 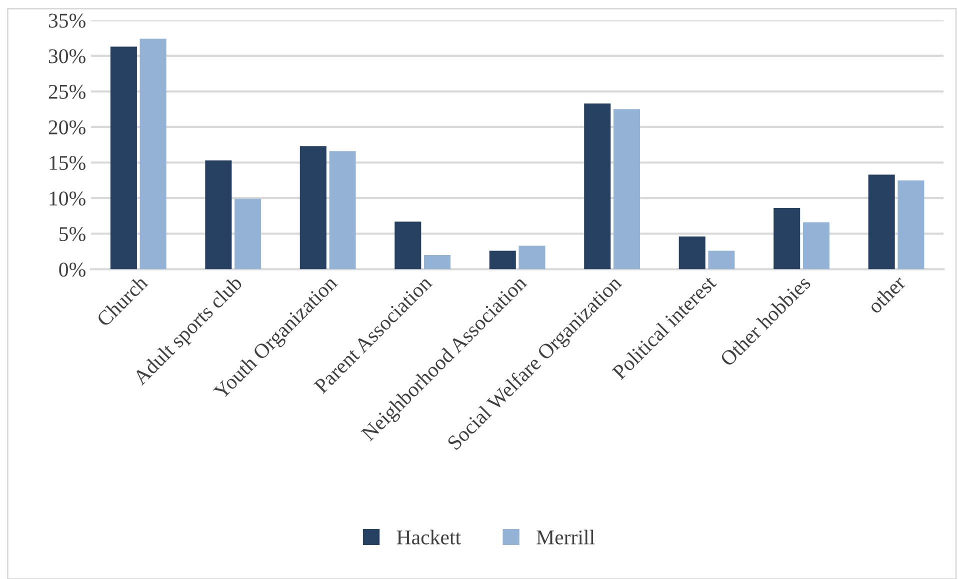 I want to click on y-tick-label: 10%, so click(x=68, y=198).